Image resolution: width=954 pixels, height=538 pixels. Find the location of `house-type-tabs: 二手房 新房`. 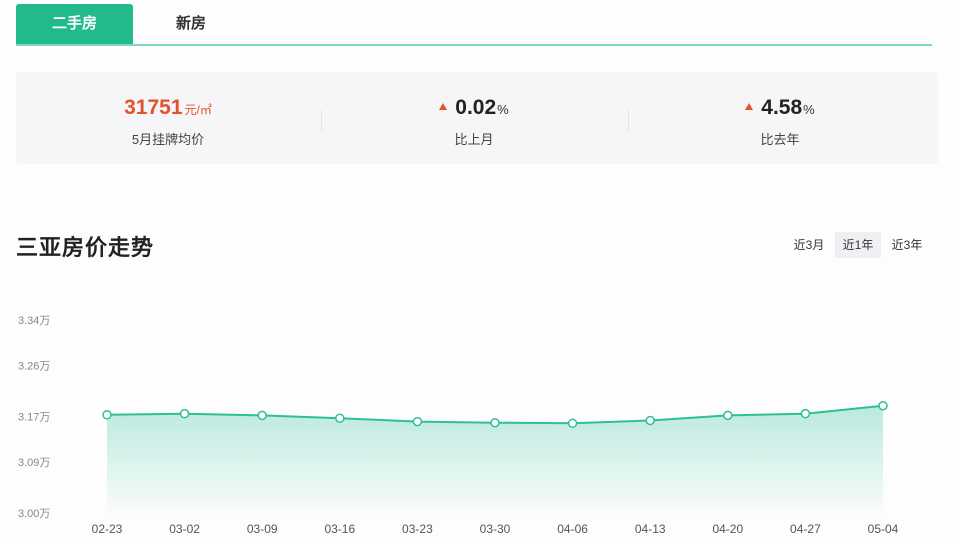

house-type-tabs: 二手房 新房 is located at coordinates (474, 23).